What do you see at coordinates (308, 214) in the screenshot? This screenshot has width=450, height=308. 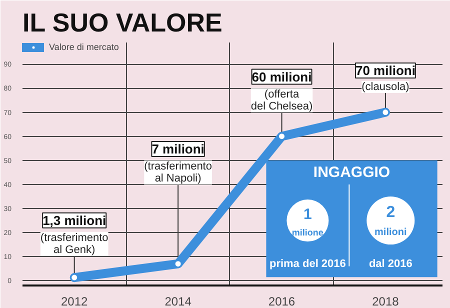 I see `annotation: 1` at bounding box center [308, 214].